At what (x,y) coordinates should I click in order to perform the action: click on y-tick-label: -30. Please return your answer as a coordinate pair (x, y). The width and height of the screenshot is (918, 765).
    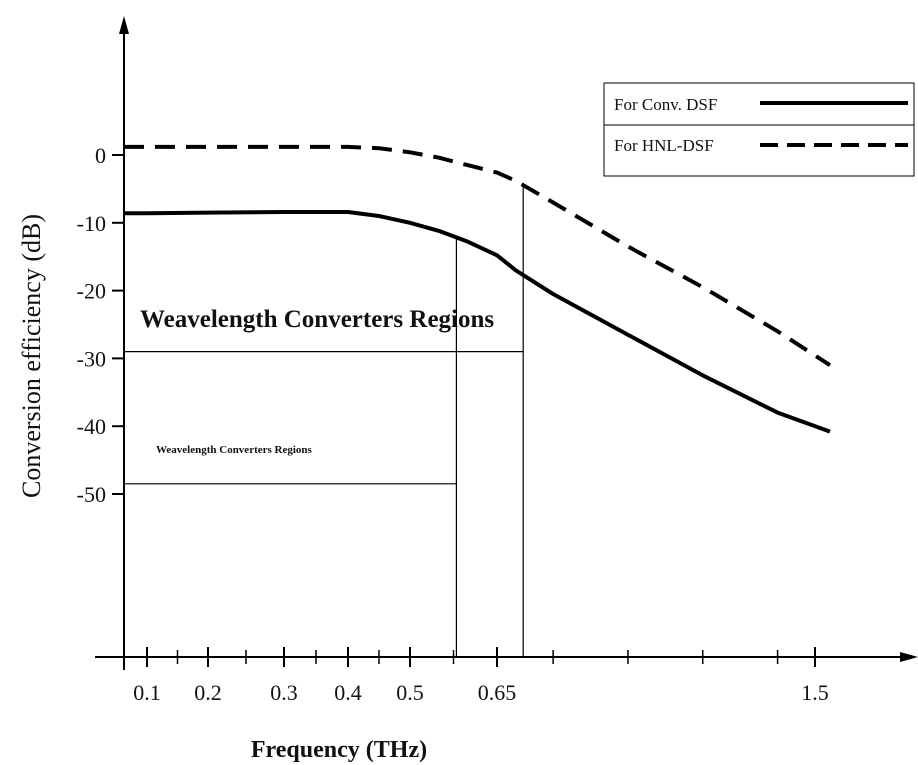
    Looking at the image, I should click on (91, 358).